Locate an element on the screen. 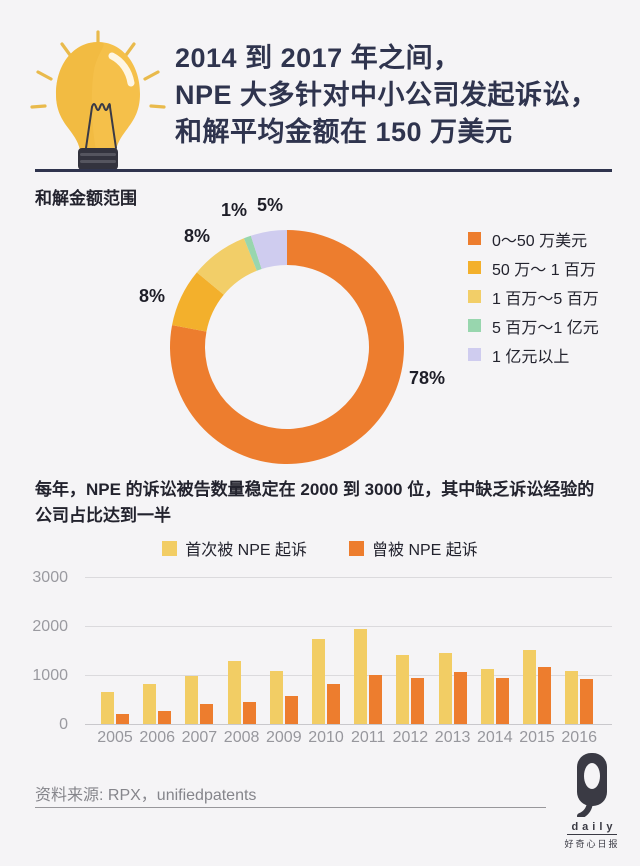  bar-2007-series1 is located at coordinates (207, 714).